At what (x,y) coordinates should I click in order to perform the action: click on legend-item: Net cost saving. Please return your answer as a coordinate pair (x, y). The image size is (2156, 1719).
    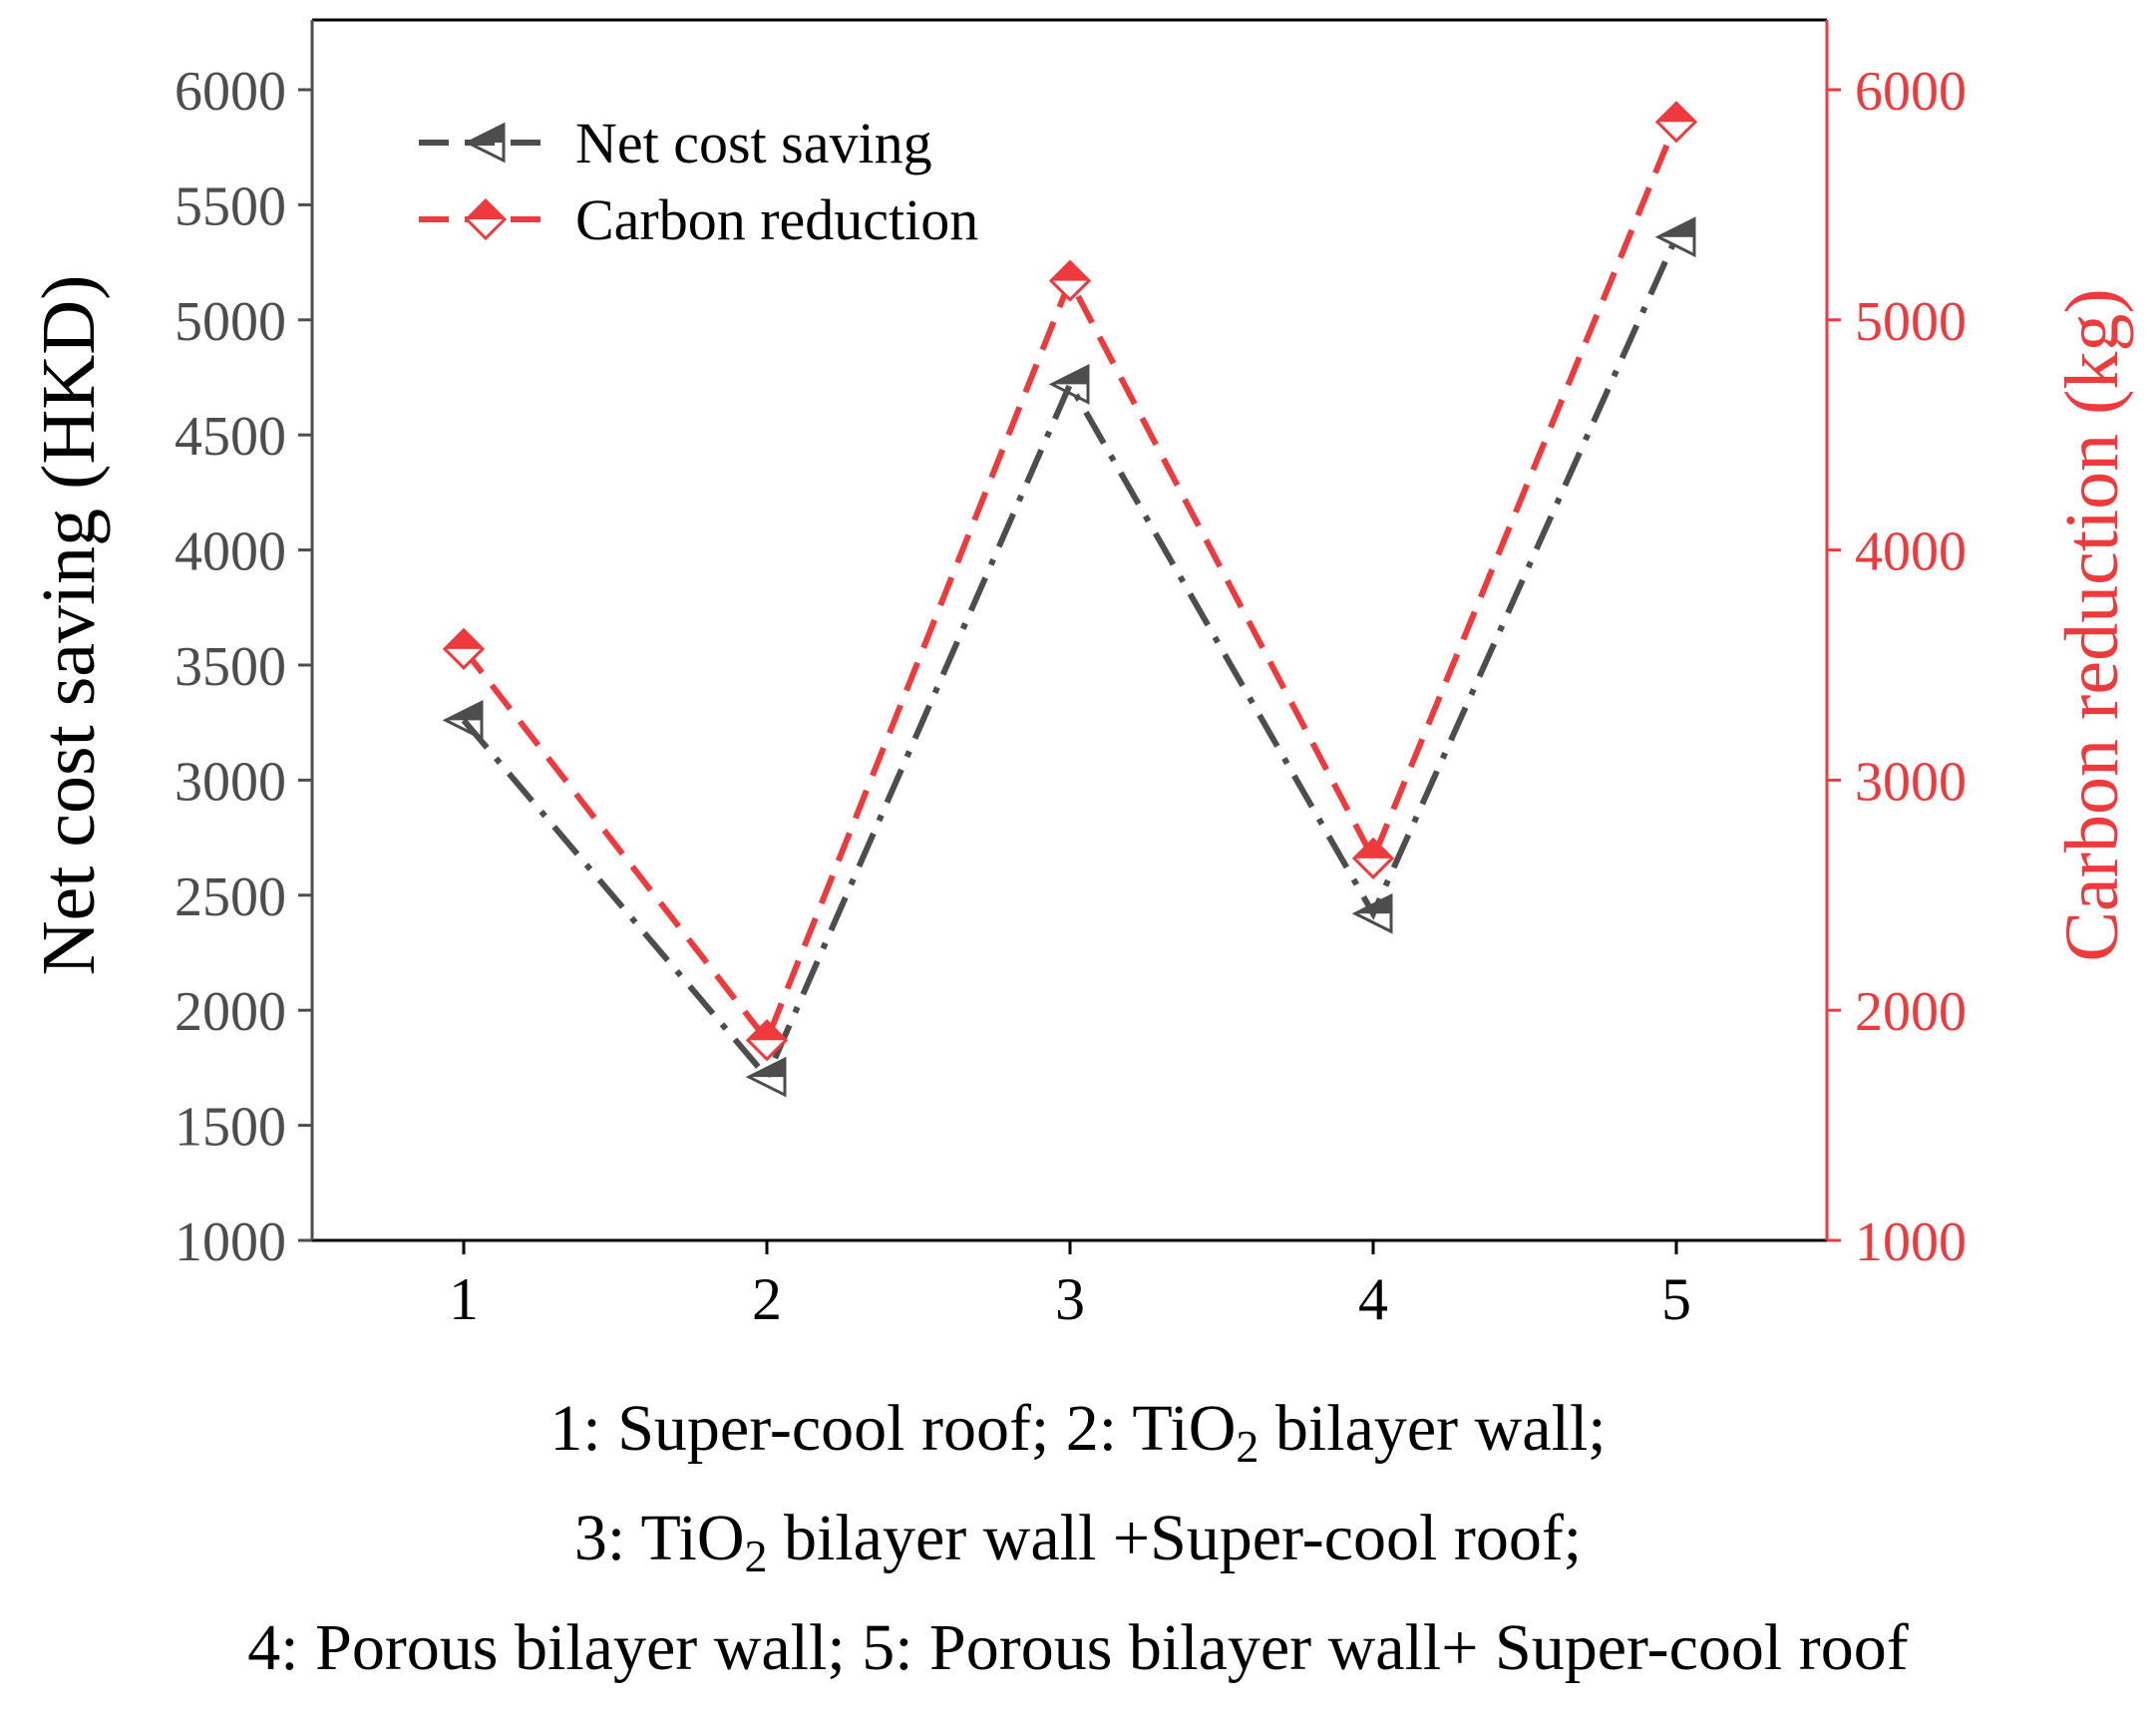
    Looking at the image, I should click on (675, 143).